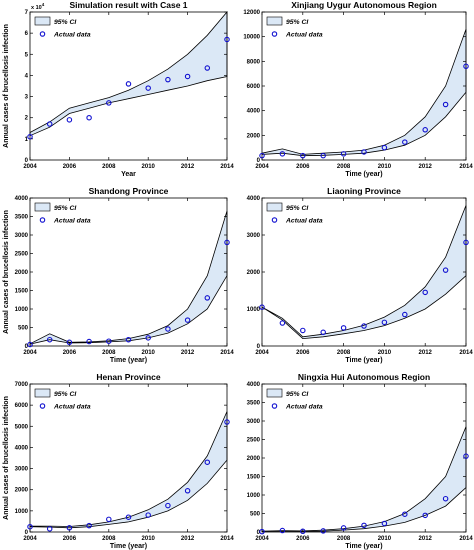 The image size is (474, 550). What do you see at coordinates (254, 87) in the screenshot?
I see `y-tick-label: 6000` at bounding box center [254, 87].